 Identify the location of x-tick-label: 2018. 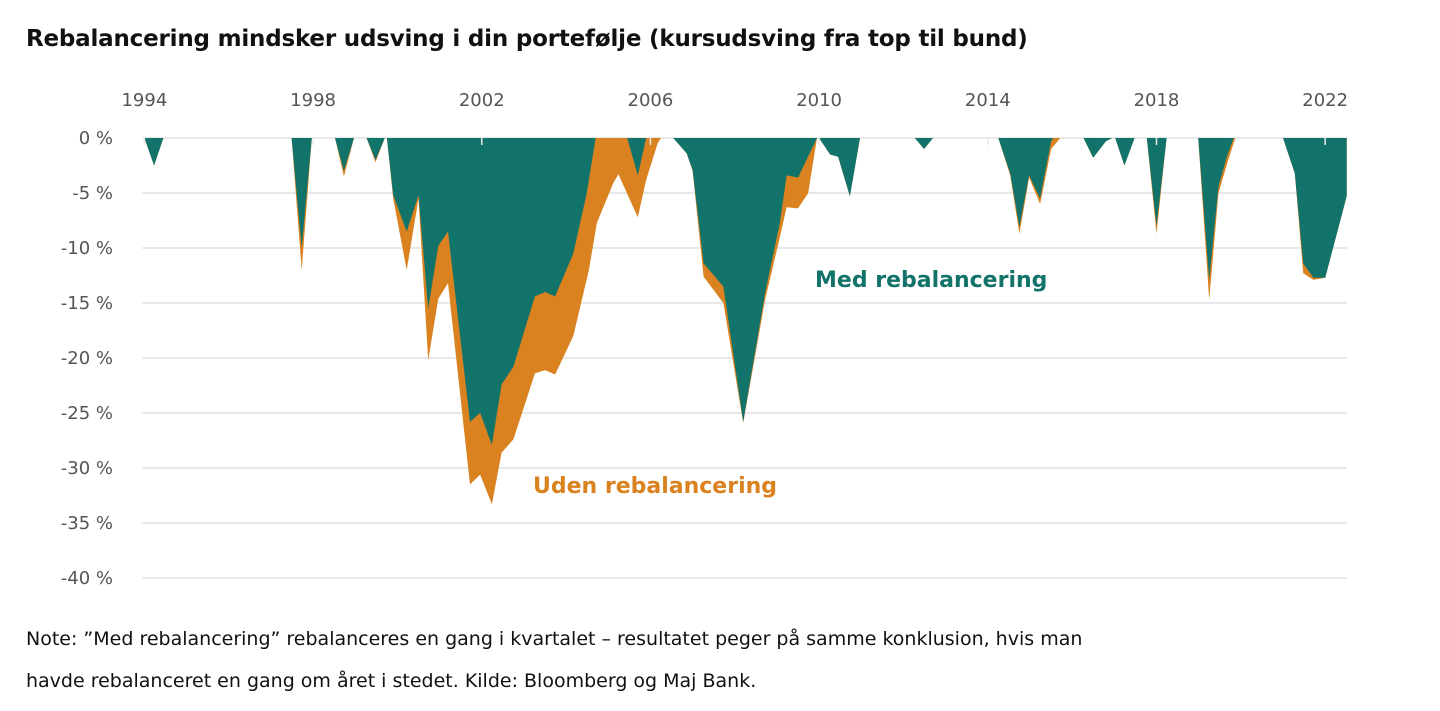
(1157, 100).